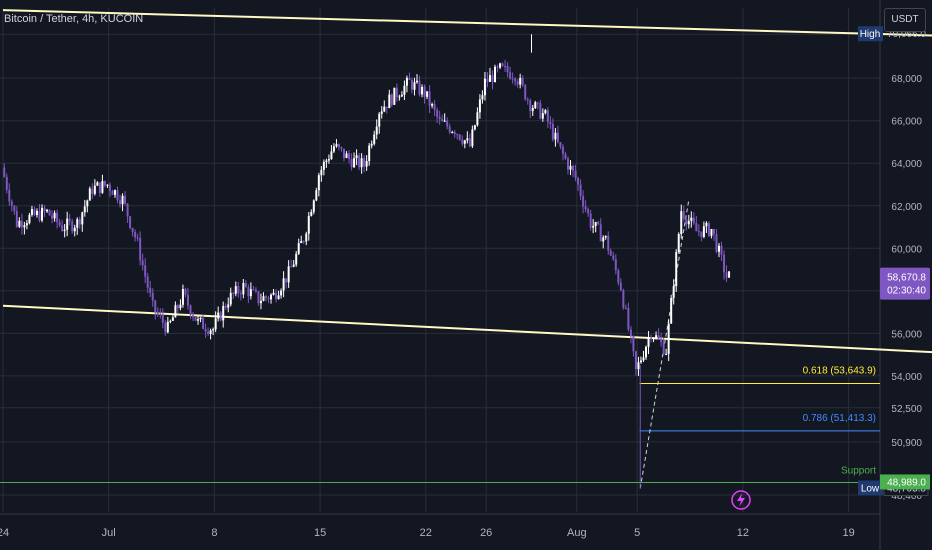 The image size is (932, 550). What do you see at coordinates (426, 533) in the screenshot?
I see `x-tick-label: 22` at bounding box center [426, 533].